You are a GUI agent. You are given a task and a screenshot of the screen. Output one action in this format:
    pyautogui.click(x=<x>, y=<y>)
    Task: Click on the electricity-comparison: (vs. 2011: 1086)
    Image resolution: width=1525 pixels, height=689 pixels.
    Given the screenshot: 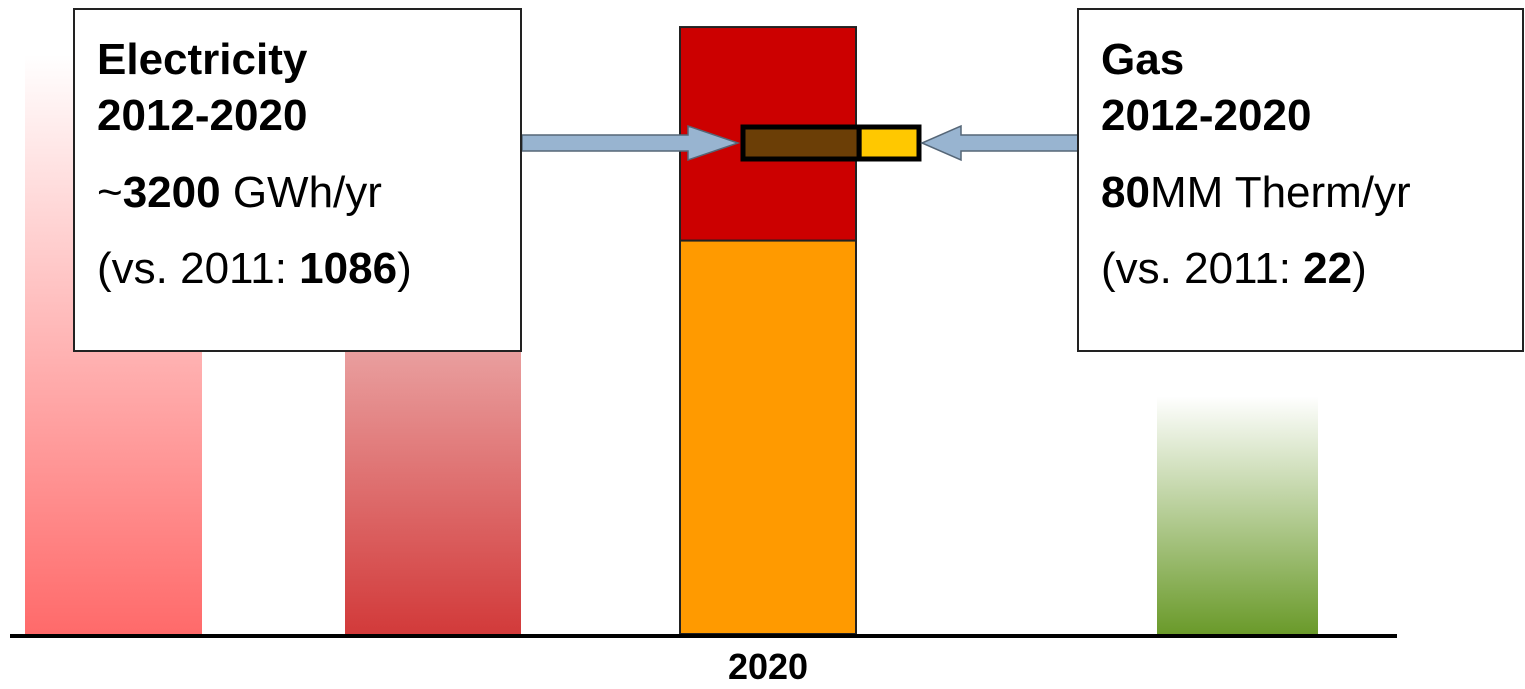 What is the action you would take?
    pyautogui.click(x=254, y=268)
    